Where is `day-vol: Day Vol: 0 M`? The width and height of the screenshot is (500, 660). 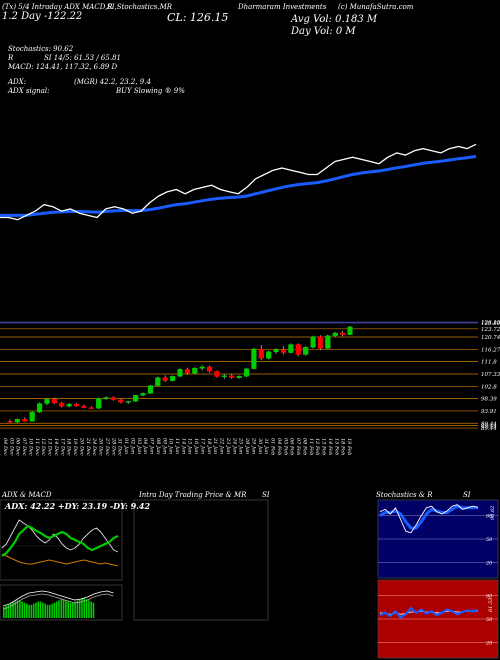
day-vol: Day Vol: 0 M is located at coordinates (323, 31).